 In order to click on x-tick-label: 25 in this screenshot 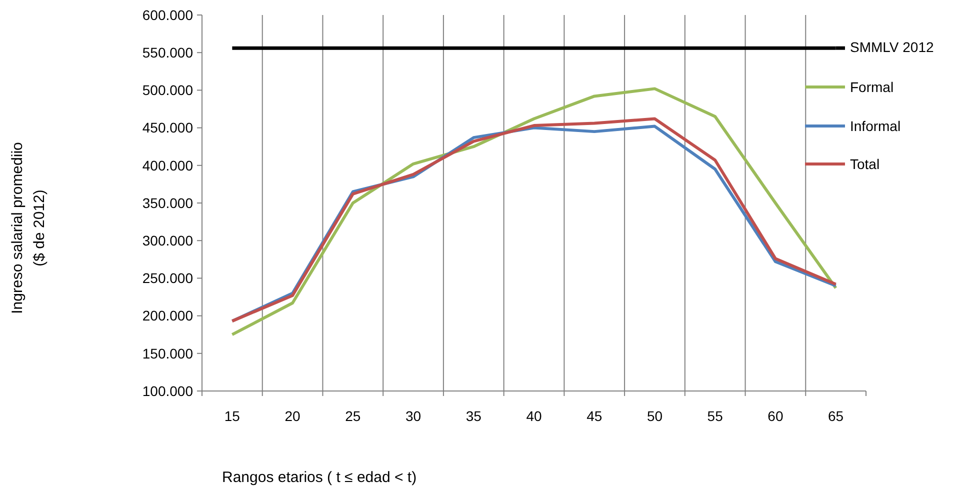, I will do `click(353, 416)`.